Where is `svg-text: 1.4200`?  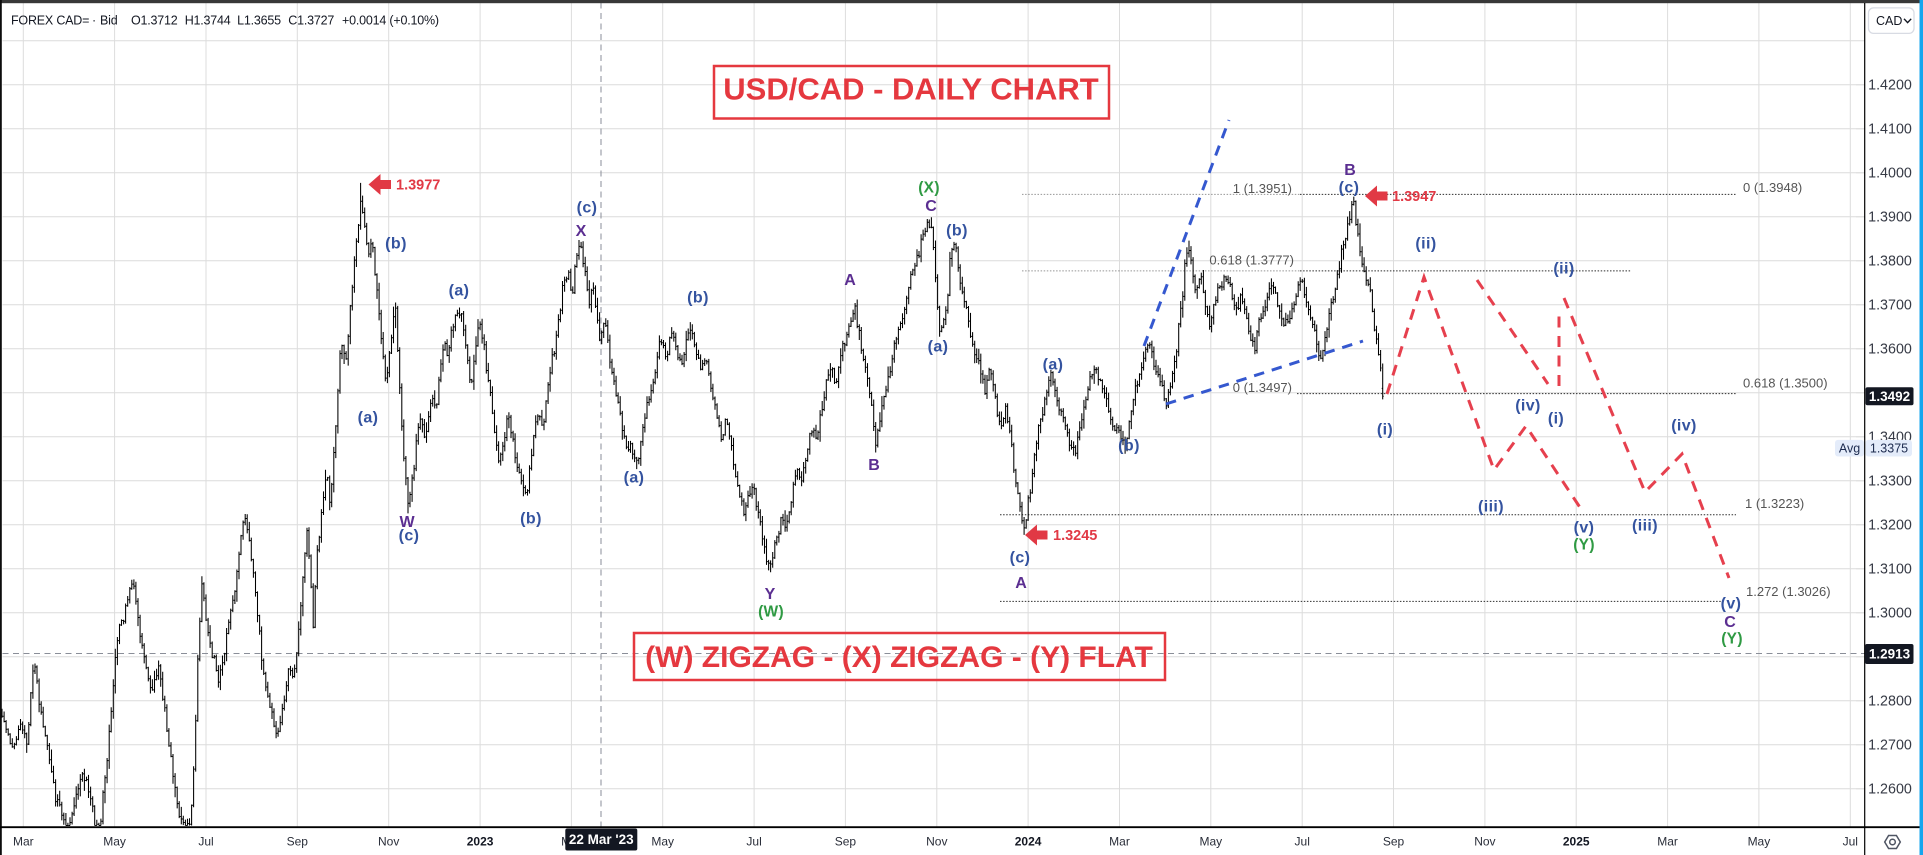
svg-text: 1.4200 is located at coordinates (1890, 86).